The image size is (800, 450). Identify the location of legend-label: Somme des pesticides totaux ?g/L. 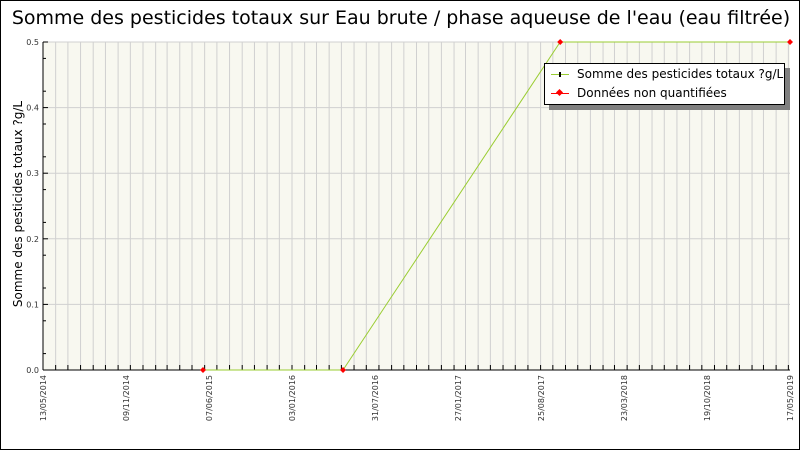
(680, 74).